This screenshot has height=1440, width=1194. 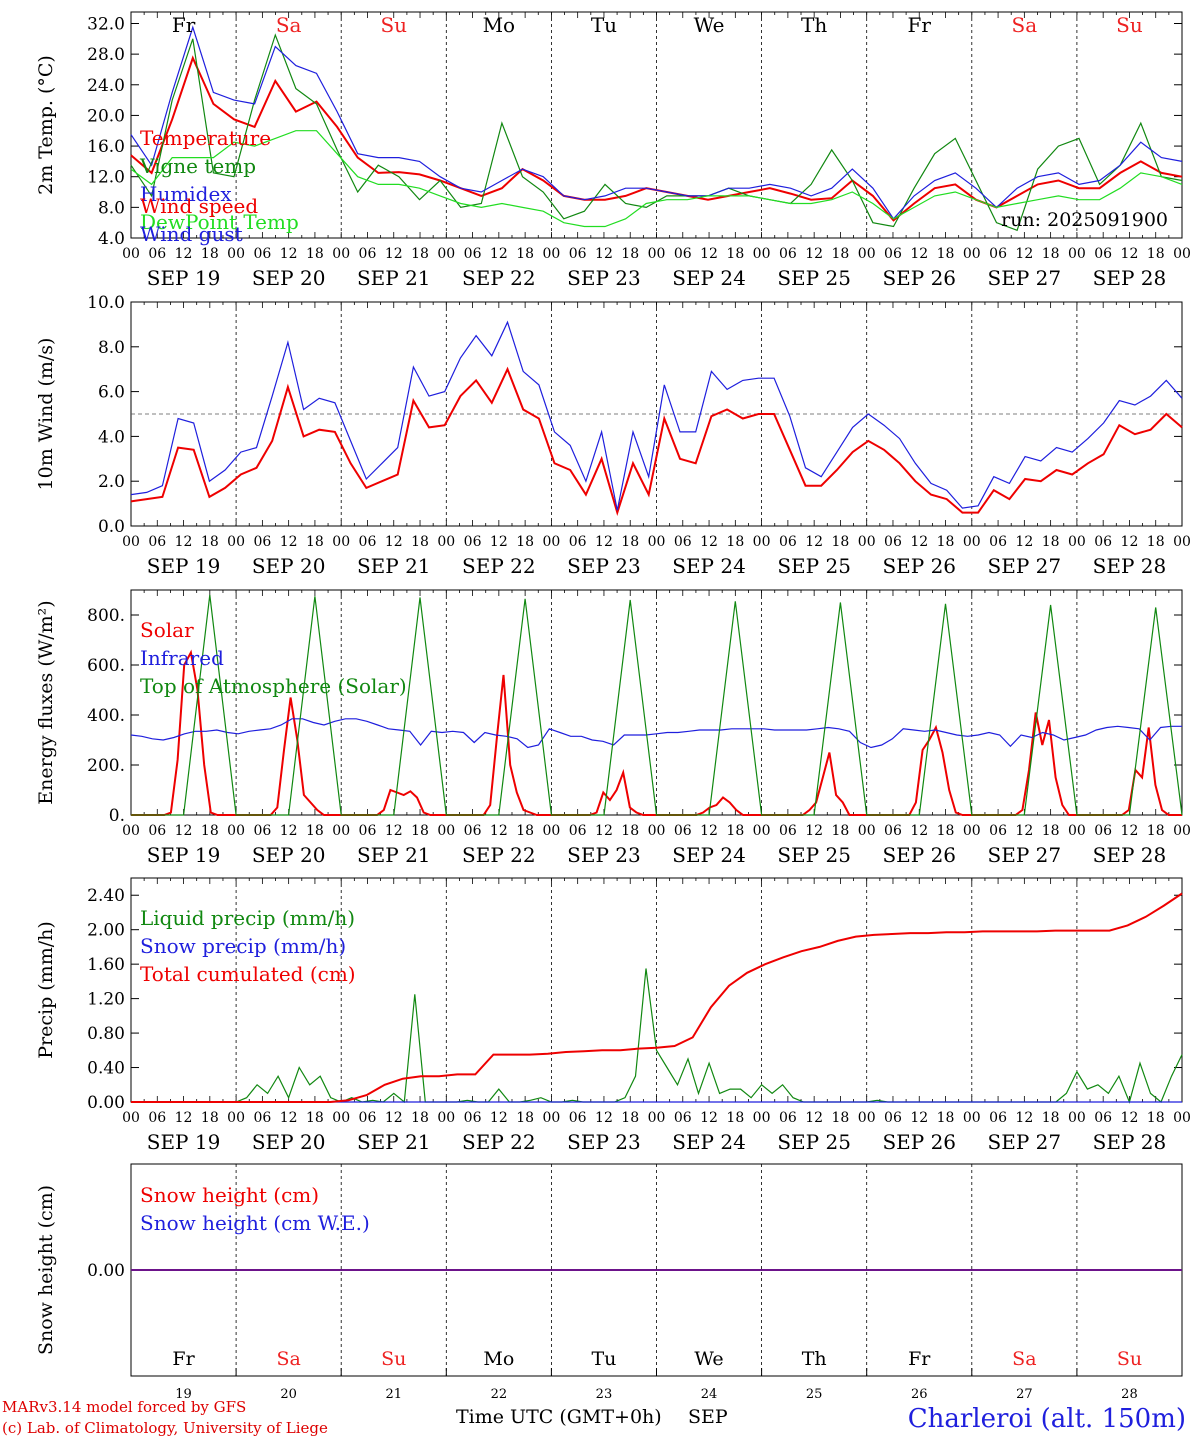 What do you see at coordinates (111, 348) in the screenshot?
I see `y-tick-label: 8.0` at bounding box center [111, 348].